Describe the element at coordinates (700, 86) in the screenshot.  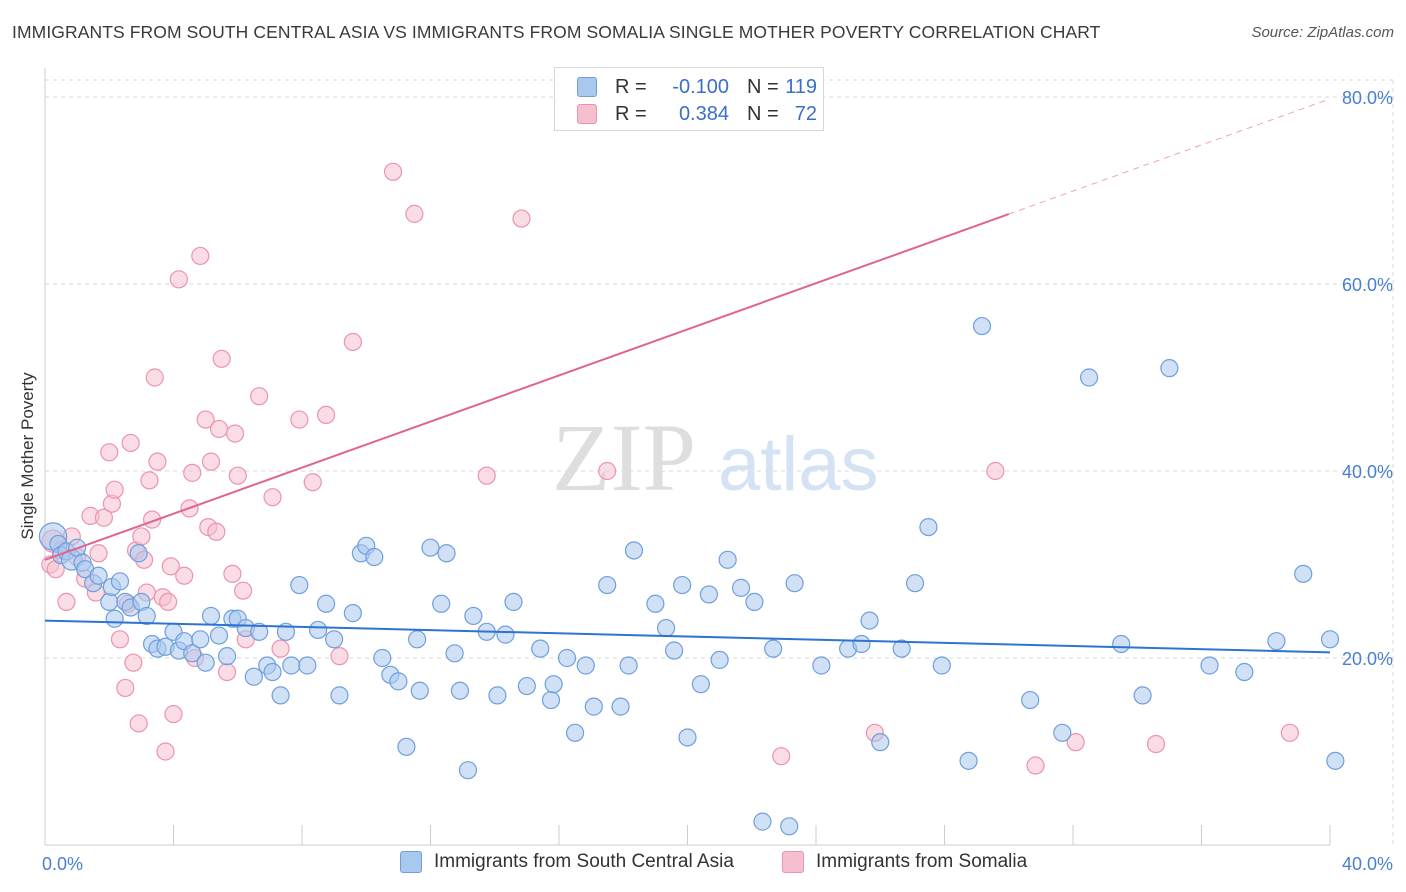
I see `legend-r-value-blue: -0.100` at that location.